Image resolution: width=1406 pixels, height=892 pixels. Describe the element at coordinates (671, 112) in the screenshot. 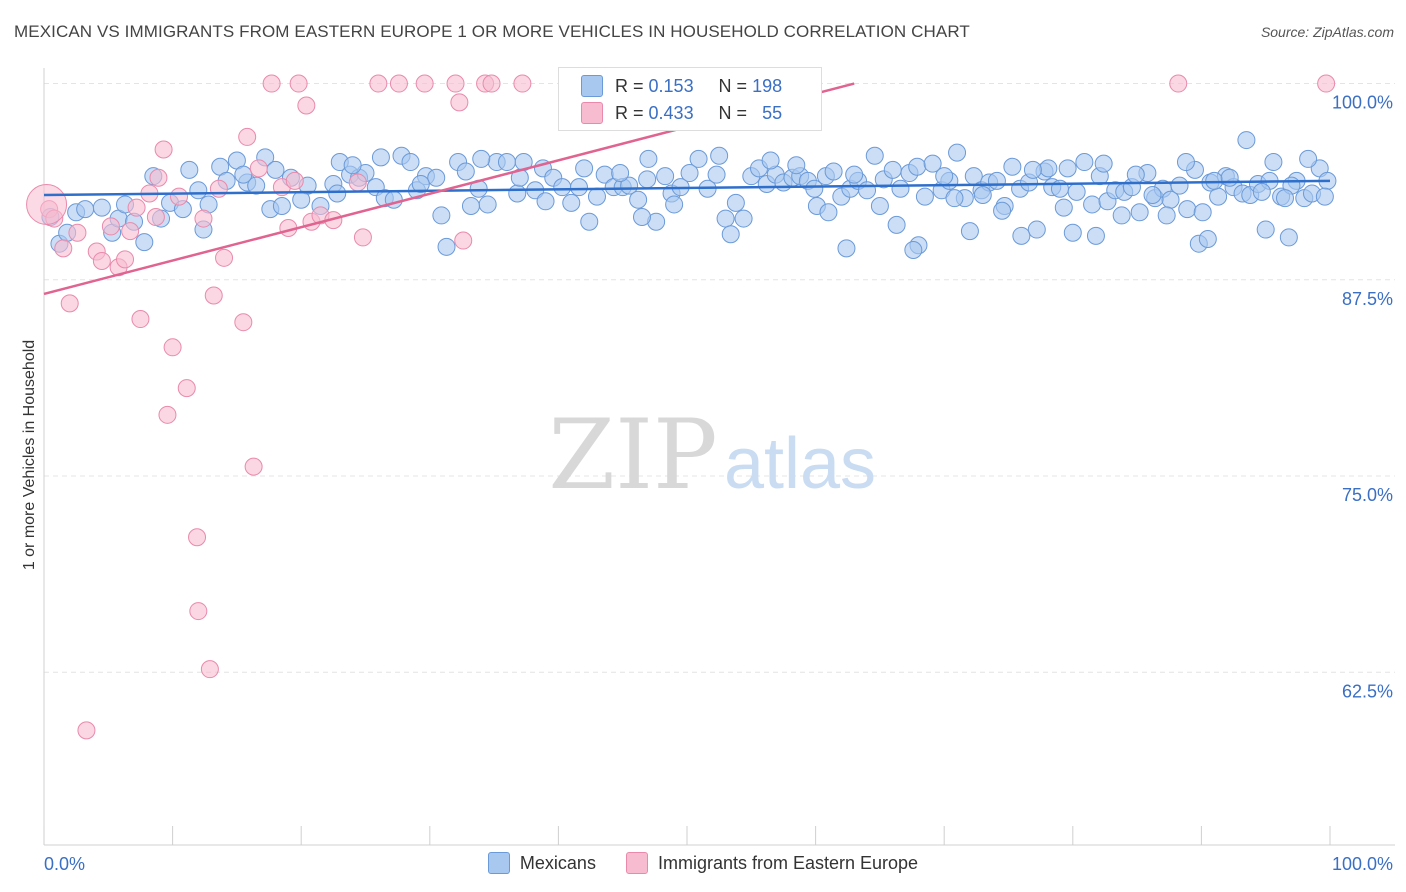

I see `legend-r-value: 0.433` at that location.